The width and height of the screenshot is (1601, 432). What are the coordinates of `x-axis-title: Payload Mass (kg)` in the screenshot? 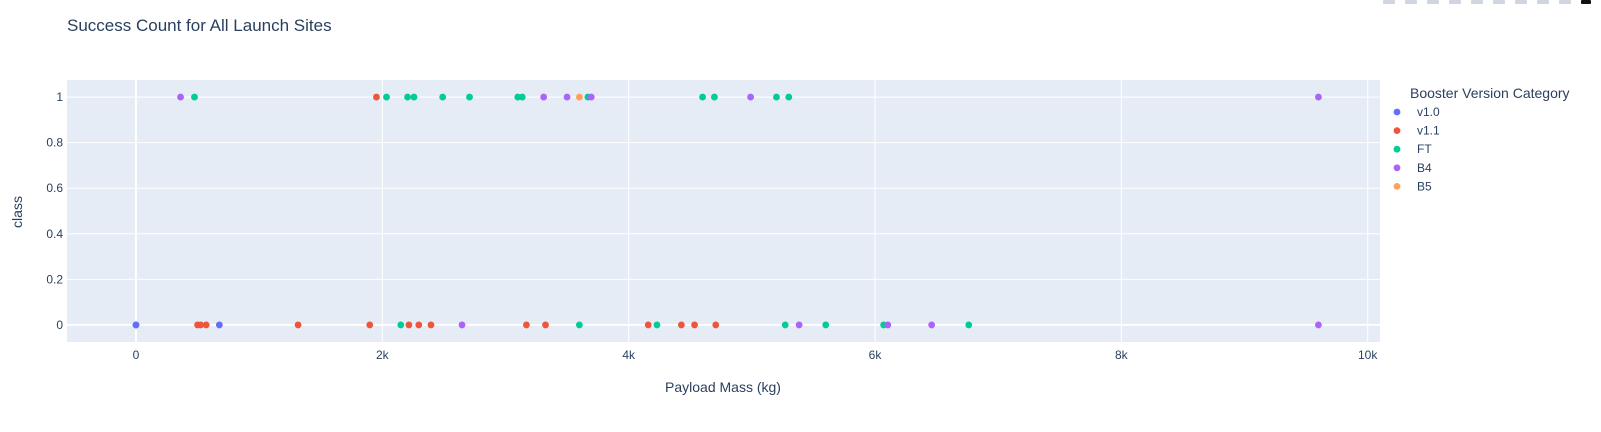 It's located at (723, 387).